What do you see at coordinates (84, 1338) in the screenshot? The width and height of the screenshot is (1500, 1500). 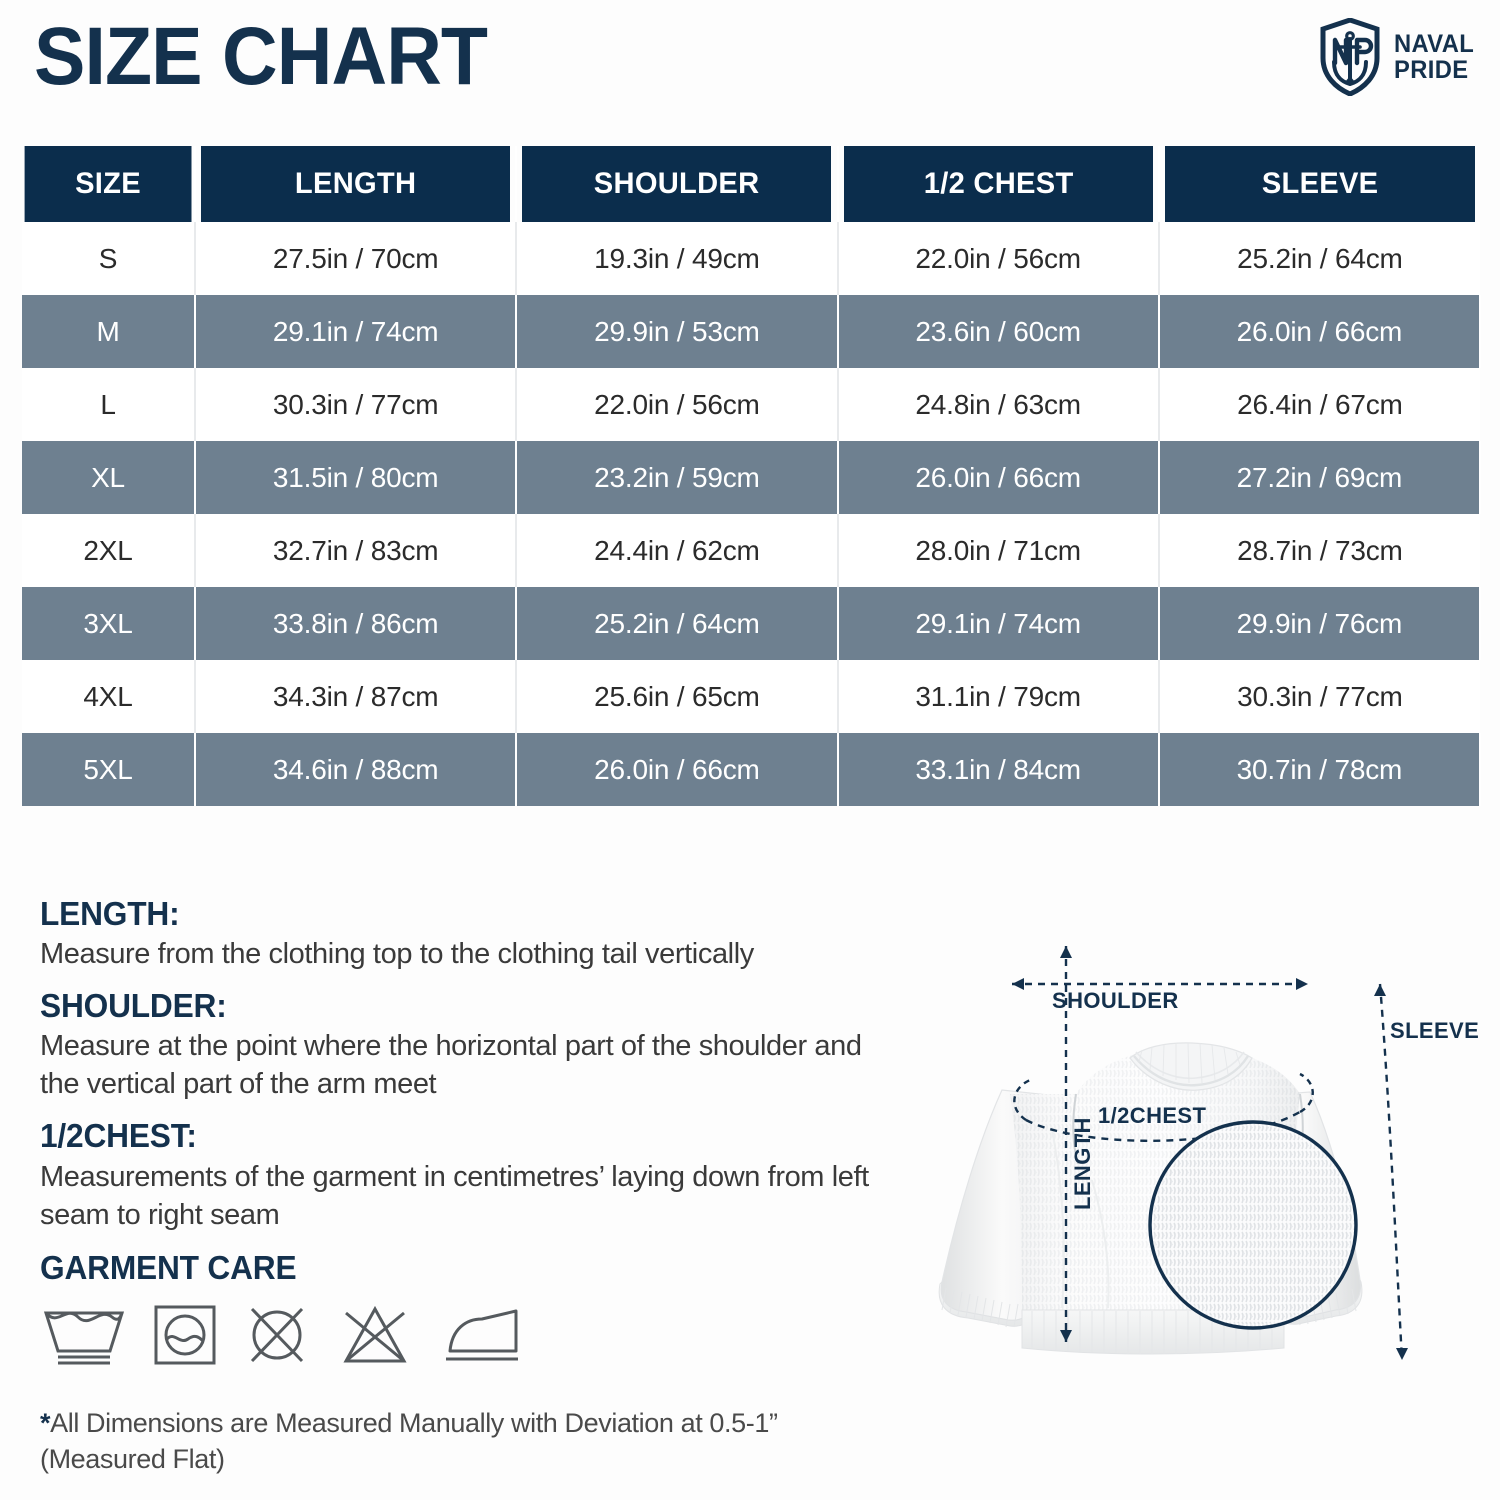 I see `wash-tub-icon` at bounding box center [84, 1338].